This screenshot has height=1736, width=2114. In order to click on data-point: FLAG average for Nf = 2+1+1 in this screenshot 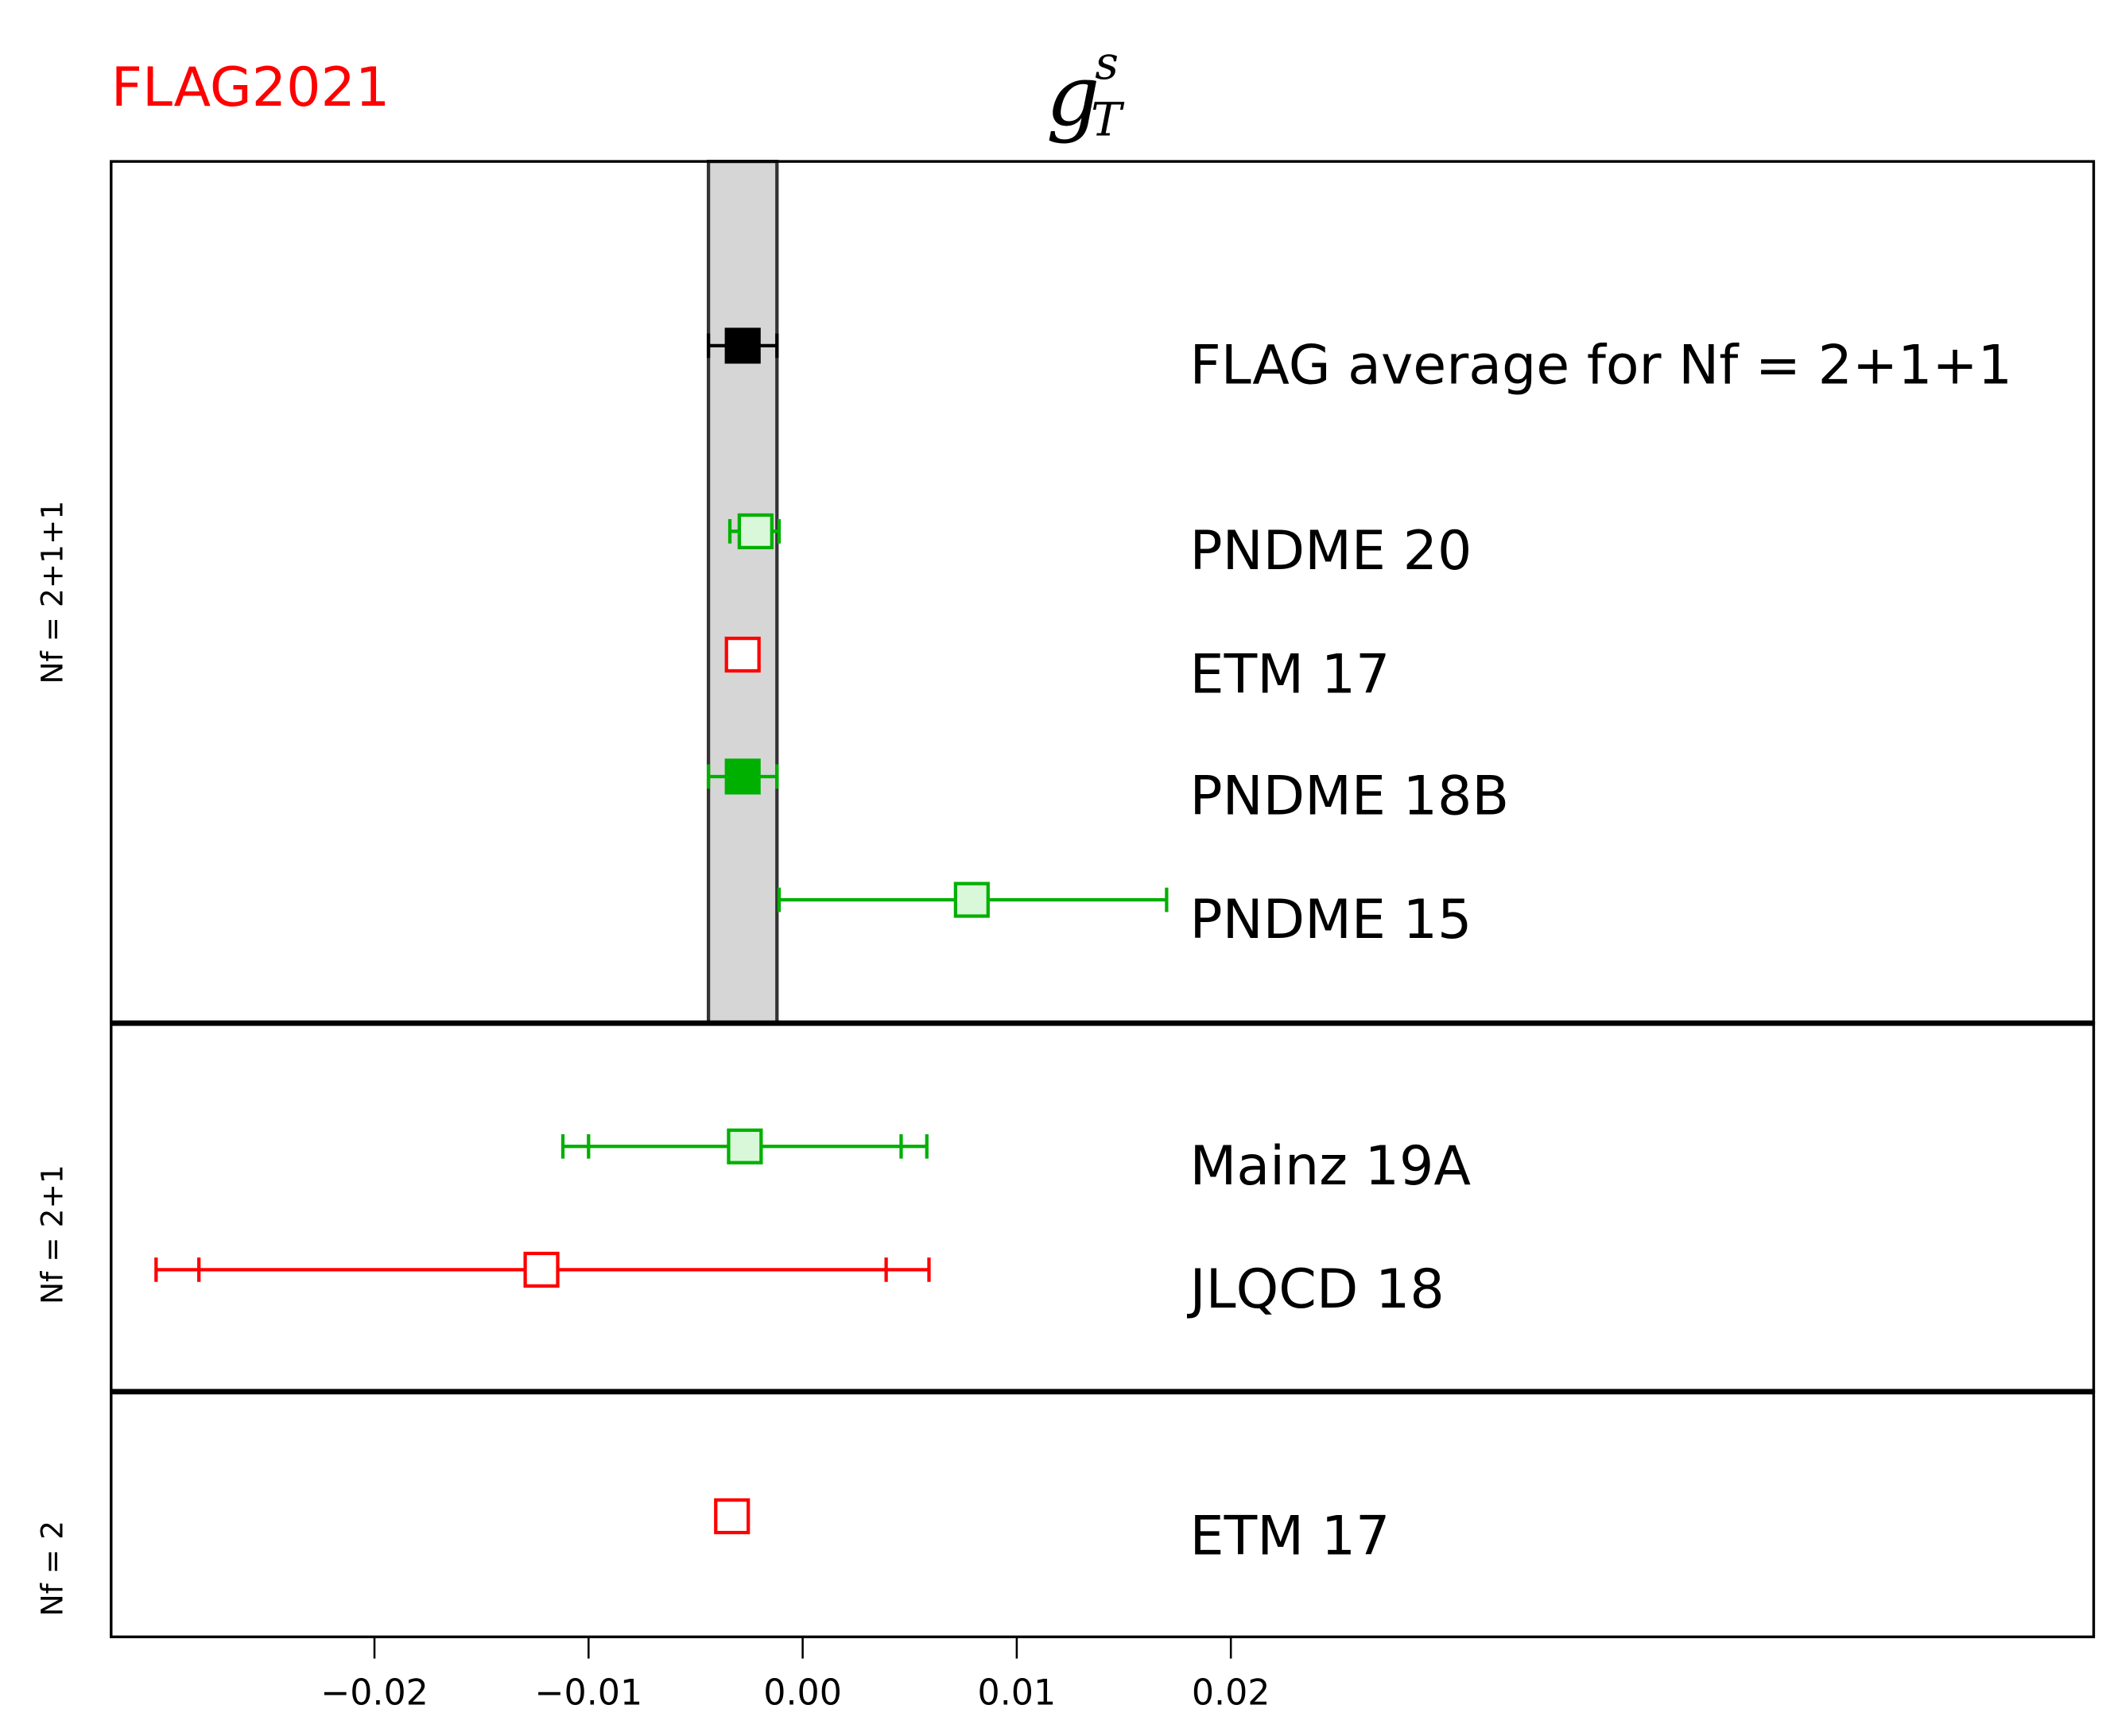, I will do `click(1359, 362)`.